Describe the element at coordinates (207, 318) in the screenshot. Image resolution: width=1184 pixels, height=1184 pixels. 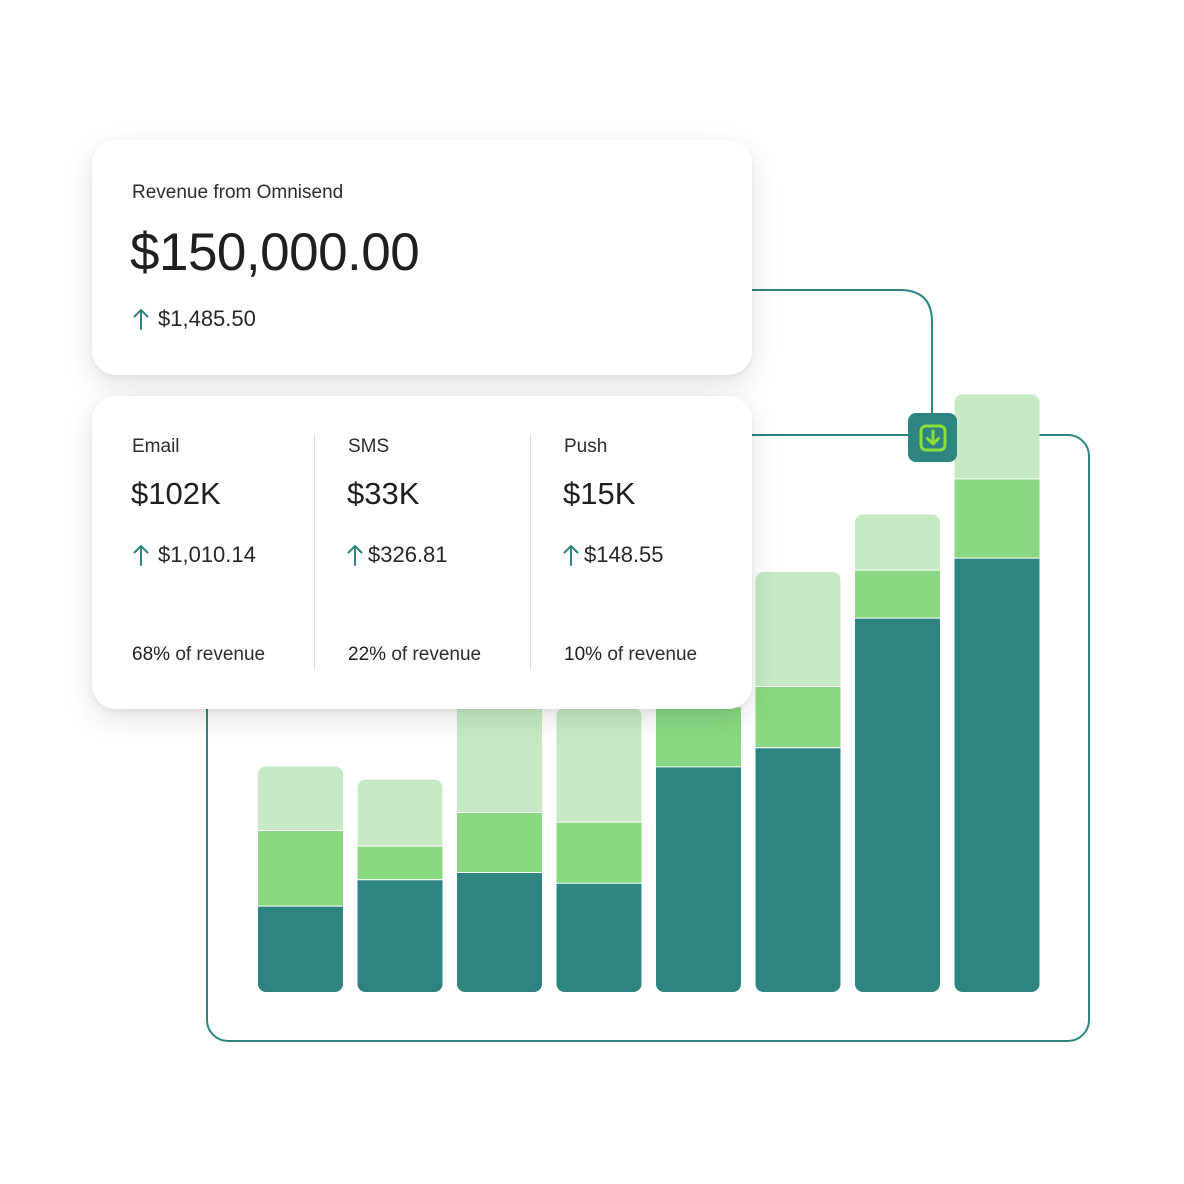
I see `total-revenue-change-value: $1,485.50` at that location.